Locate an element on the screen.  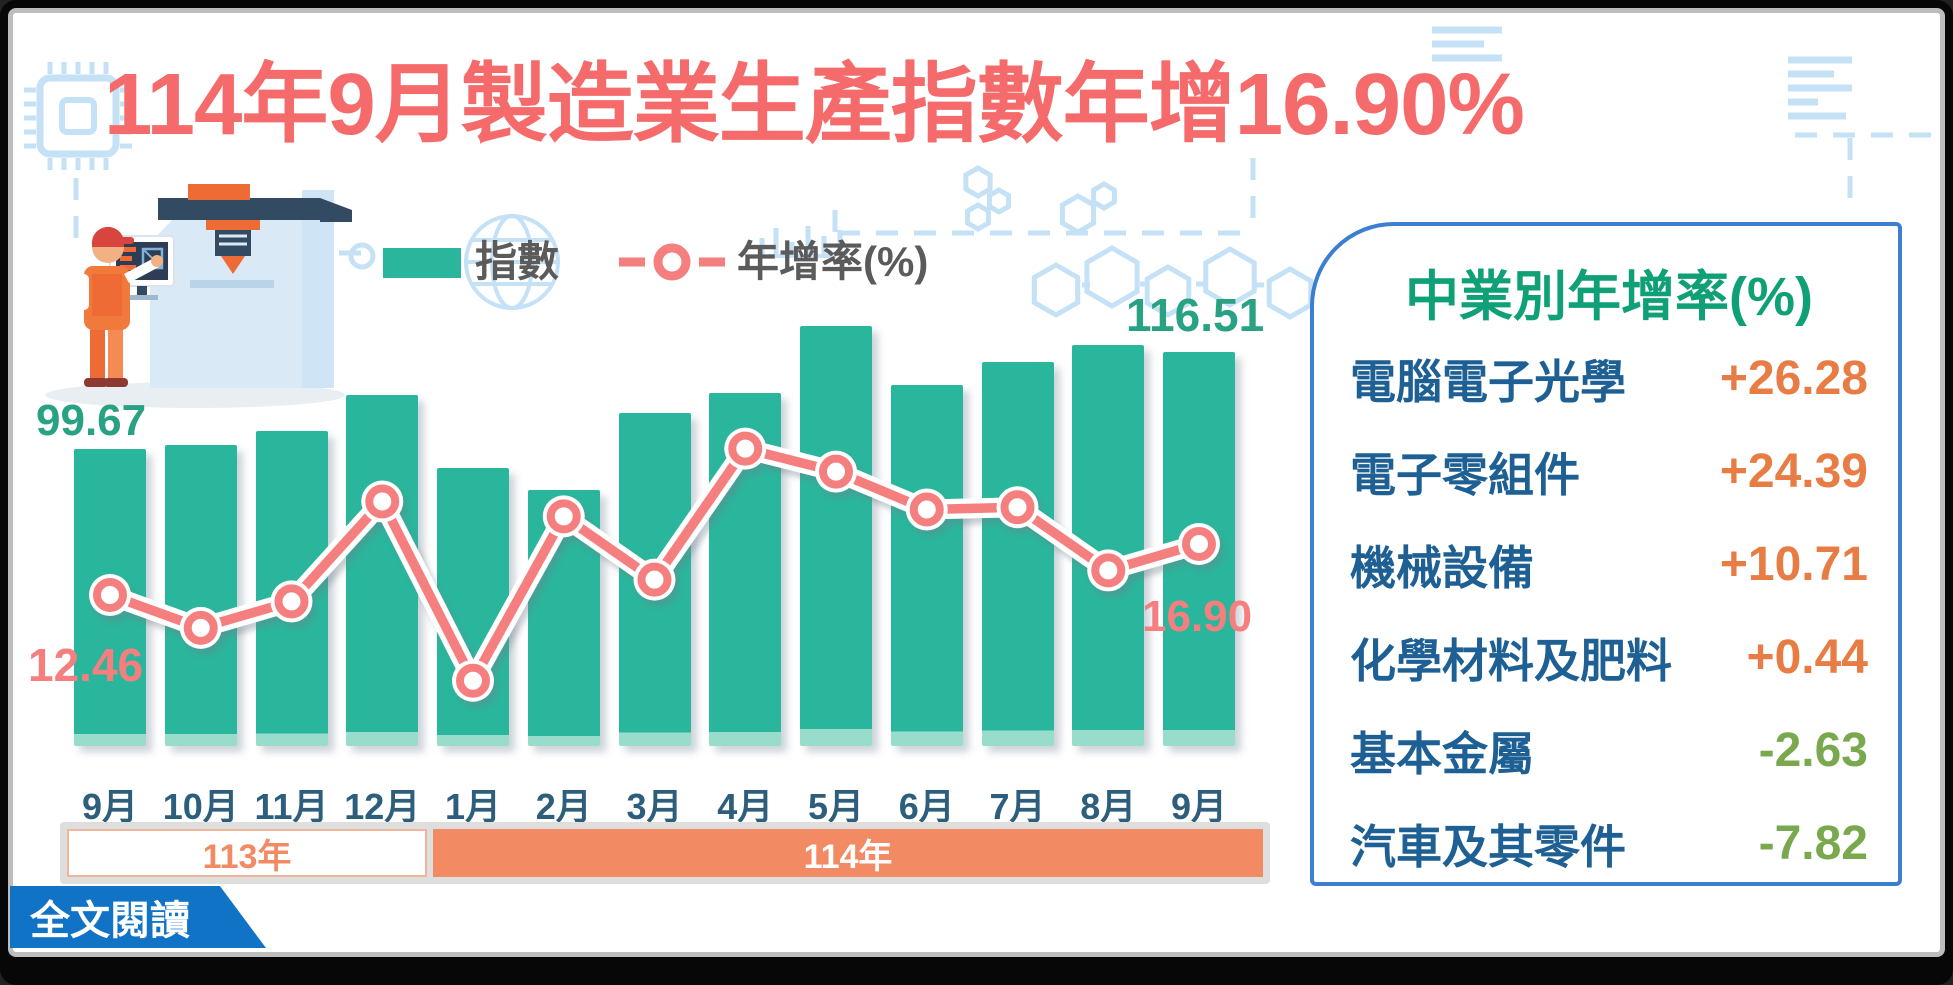
first-growth-label: 12.46 is located at coordinates (86, 665).